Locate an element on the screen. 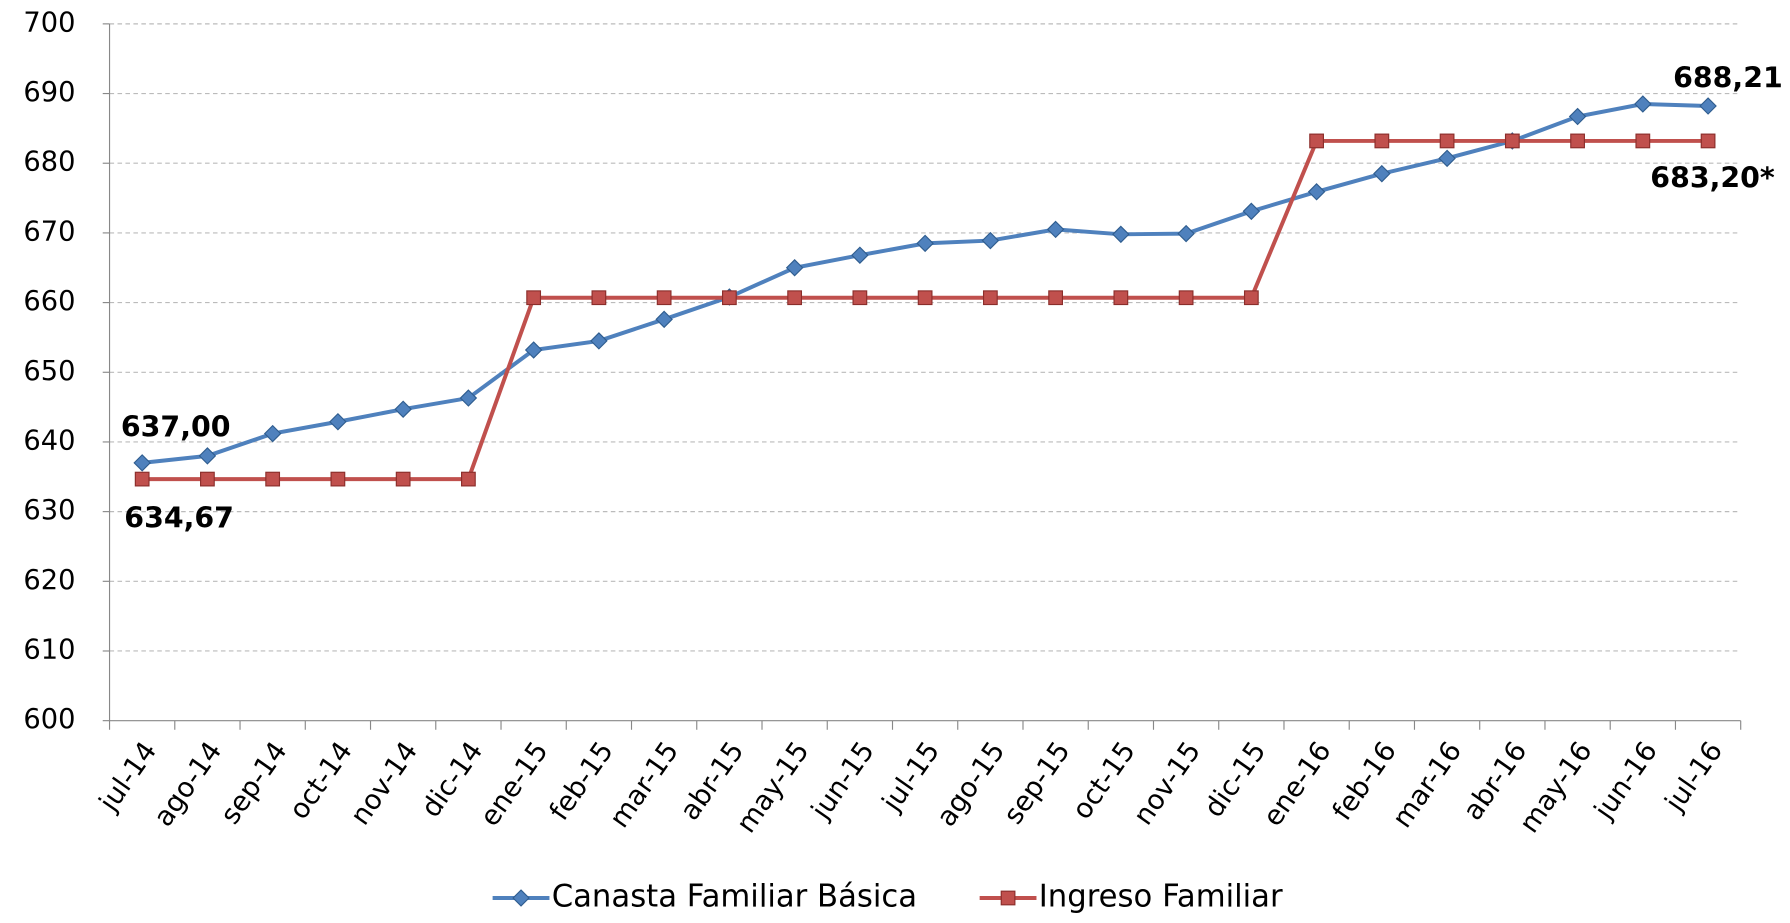 The image size is (1790, 923). x-tick-label: ene-16 is located at coordinates (1297, 784).